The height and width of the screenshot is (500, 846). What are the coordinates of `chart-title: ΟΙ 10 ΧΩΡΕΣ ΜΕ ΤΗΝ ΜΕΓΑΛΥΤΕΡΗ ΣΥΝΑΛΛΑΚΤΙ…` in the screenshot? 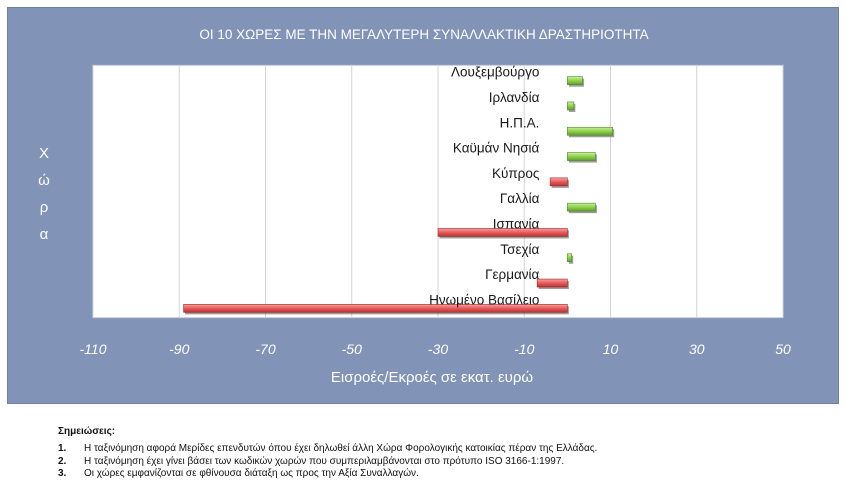 It's located at (423, 34).